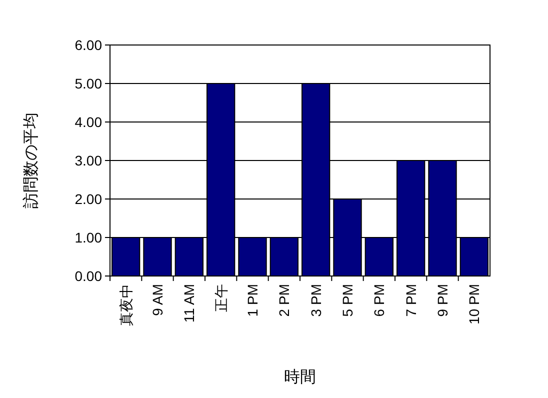 The image size is (548, 398). I want to click on x-tick-label: 10 PM, so click(474, 304).